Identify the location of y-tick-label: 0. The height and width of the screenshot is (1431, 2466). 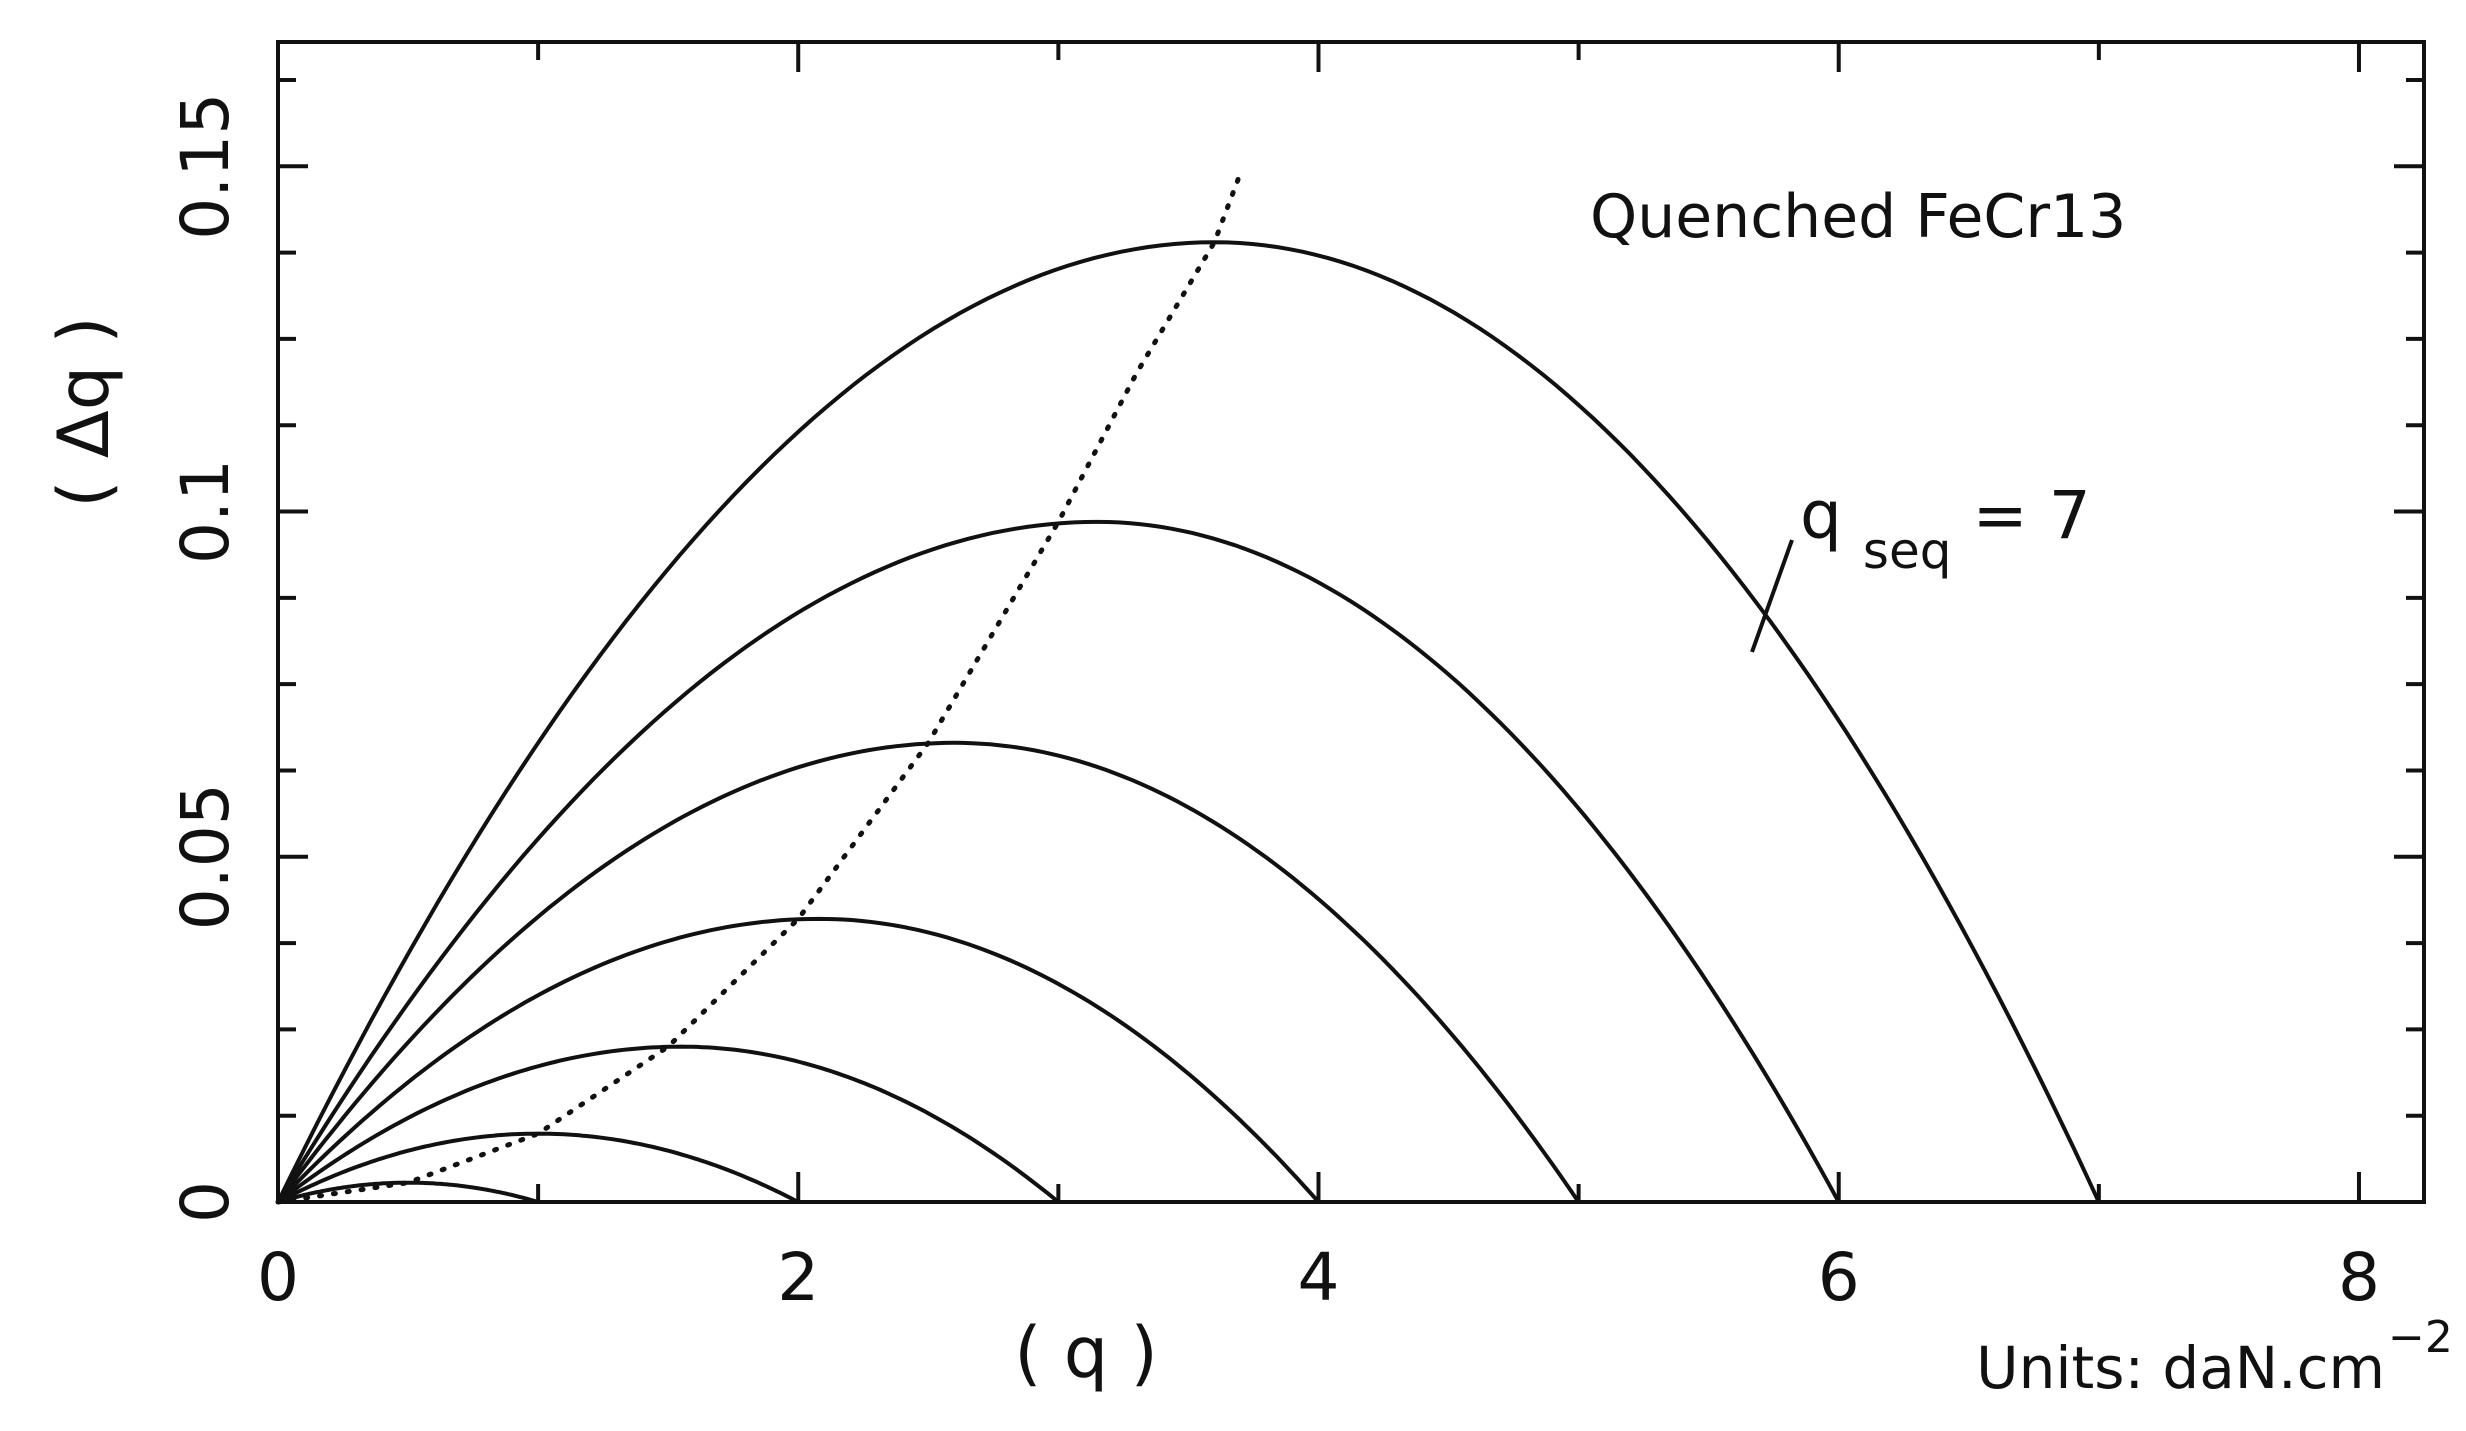
(205, 1202).